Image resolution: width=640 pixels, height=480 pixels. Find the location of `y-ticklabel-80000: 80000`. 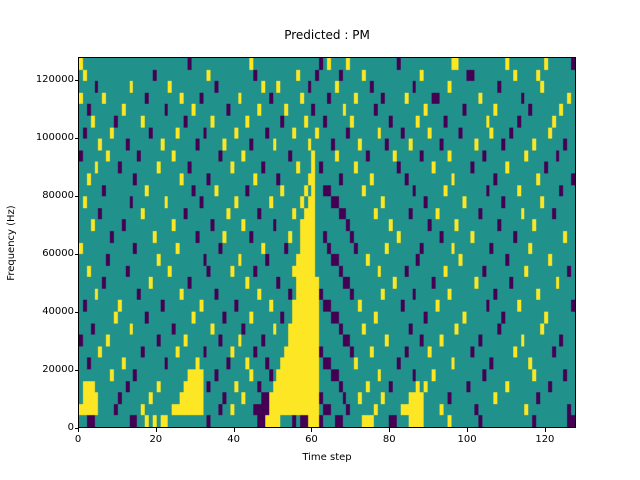

y-ticklabel-80000: 80000 is located at coordinates (58, 196).